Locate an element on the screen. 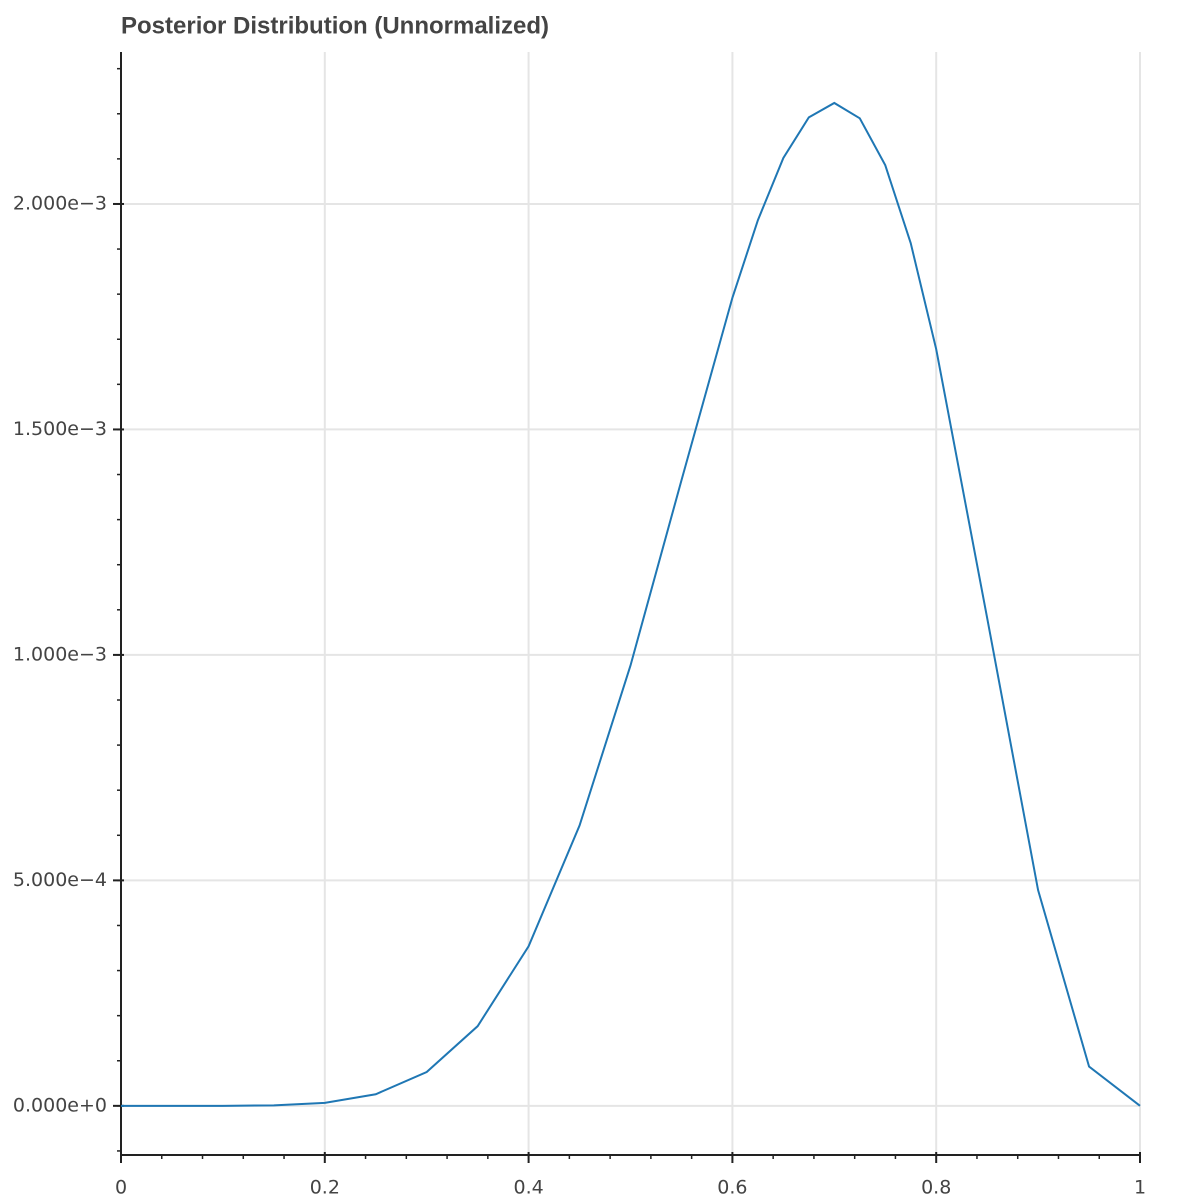  x-tick-label: 1 is located at coordinates (1140, 1188).